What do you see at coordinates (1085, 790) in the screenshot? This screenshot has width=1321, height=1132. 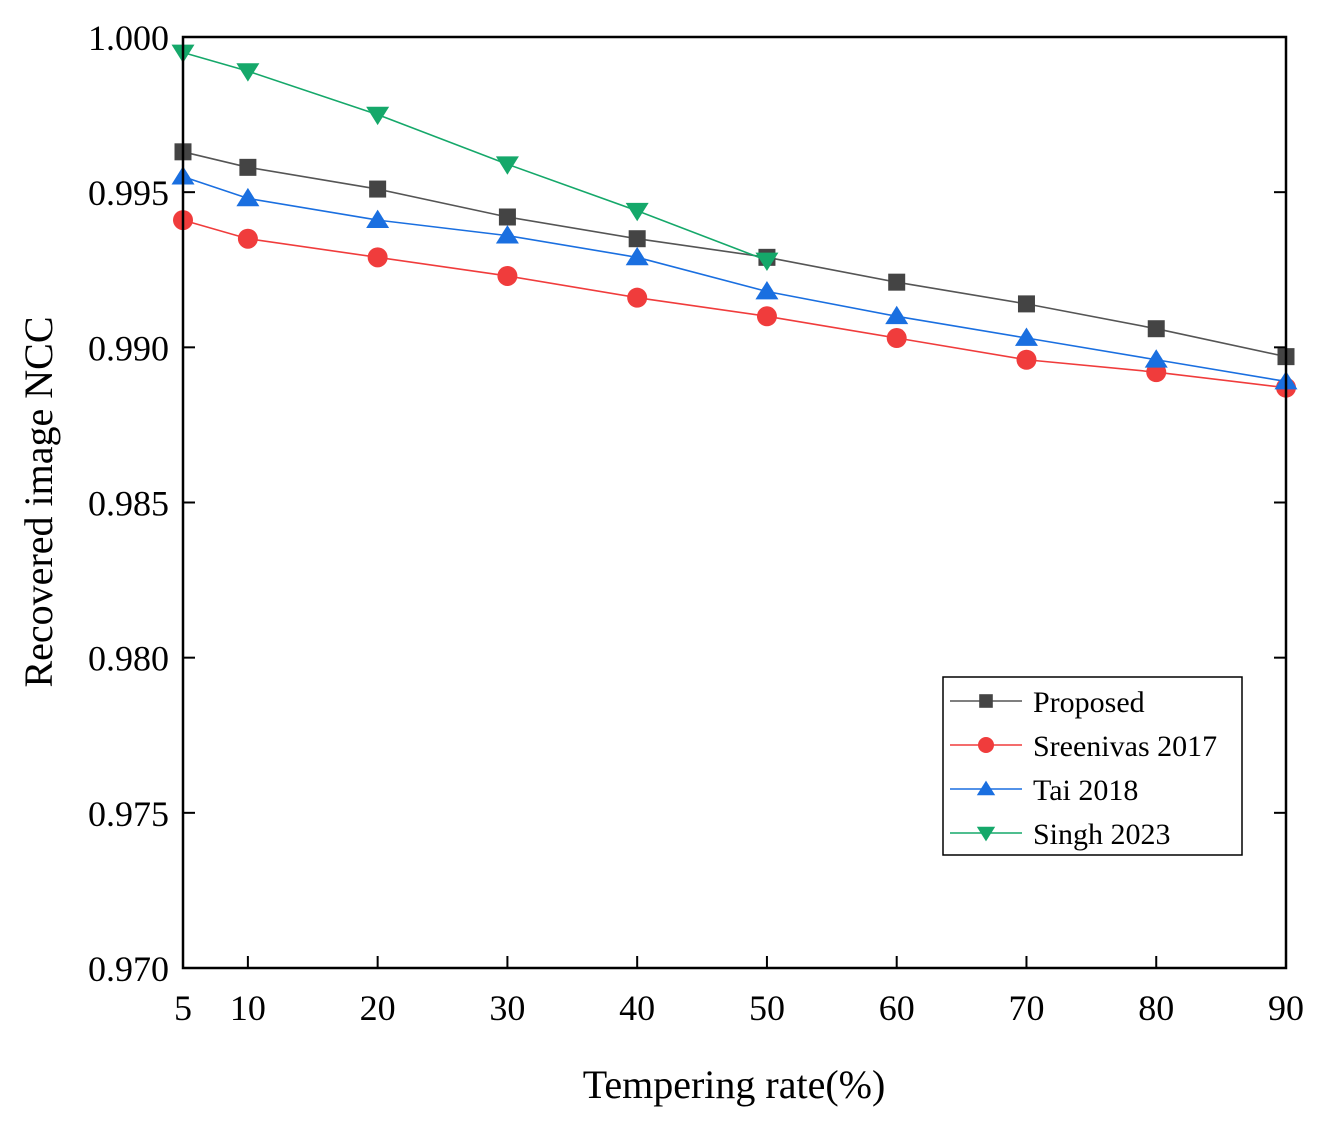 I see `legend-label: Tai 2018` at bounding box center [1085, 790].